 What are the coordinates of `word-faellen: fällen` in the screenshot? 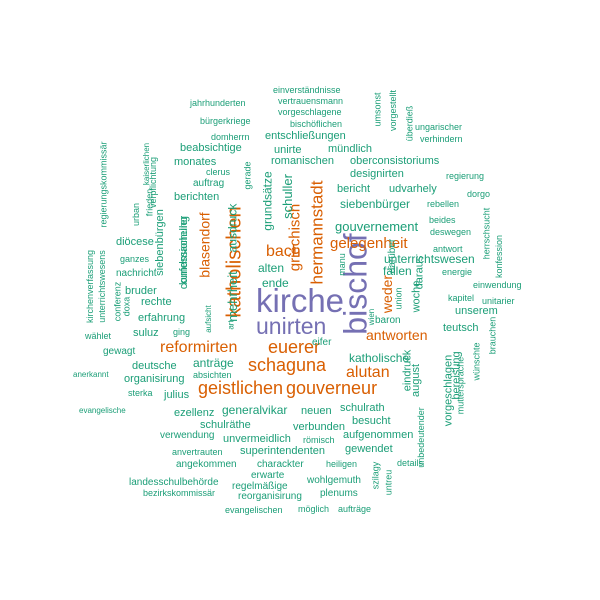 It's located at (397, 271).